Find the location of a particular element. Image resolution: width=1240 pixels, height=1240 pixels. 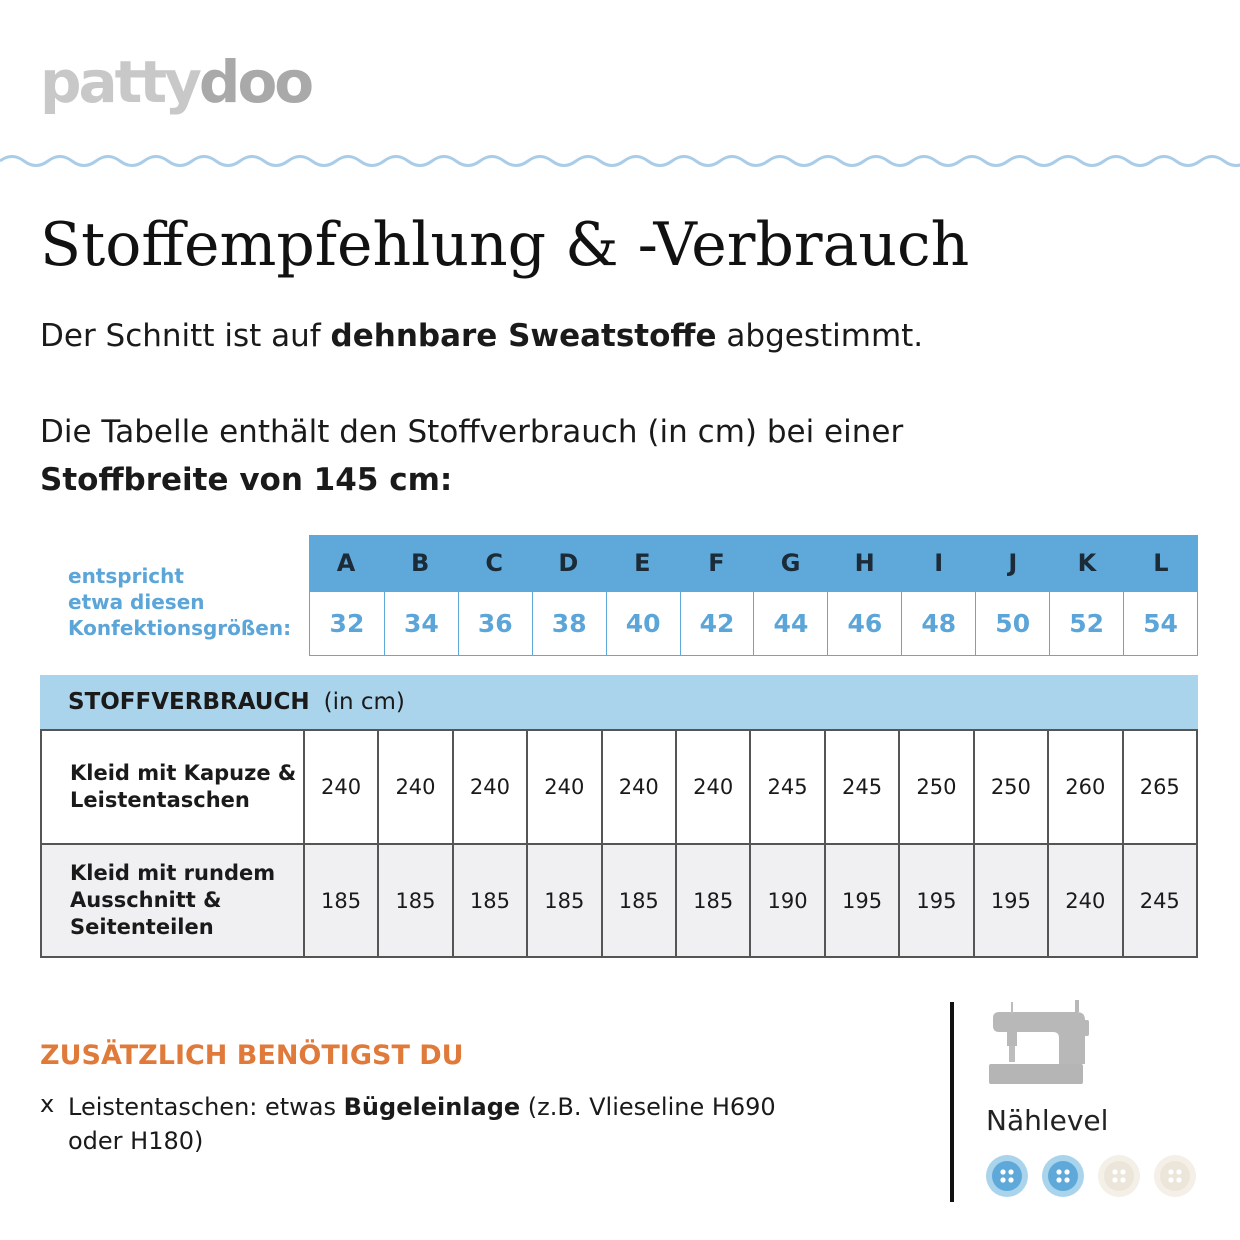

size-number: 50 is located at coordinates (1012, 623).